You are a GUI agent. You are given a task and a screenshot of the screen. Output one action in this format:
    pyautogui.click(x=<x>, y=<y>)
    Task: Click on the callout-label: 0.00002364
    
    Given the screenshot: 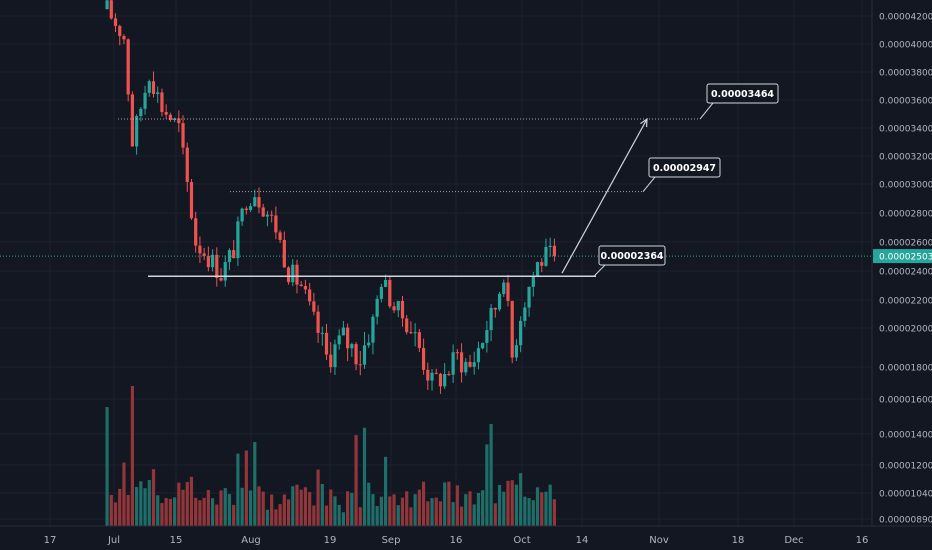 What is the action you would take?
    pyautogui.click(x=631, y=256)
    